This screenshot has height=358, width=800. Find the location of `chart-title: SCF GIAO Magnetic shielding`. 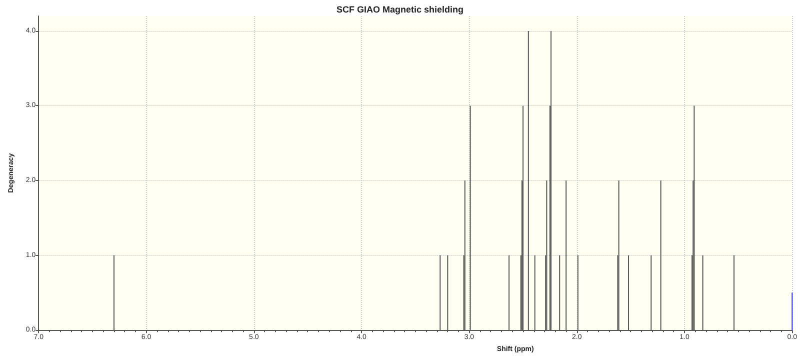

chart-title: SCF GIAO Magnetic shielding is located at coordinates (400, 9).